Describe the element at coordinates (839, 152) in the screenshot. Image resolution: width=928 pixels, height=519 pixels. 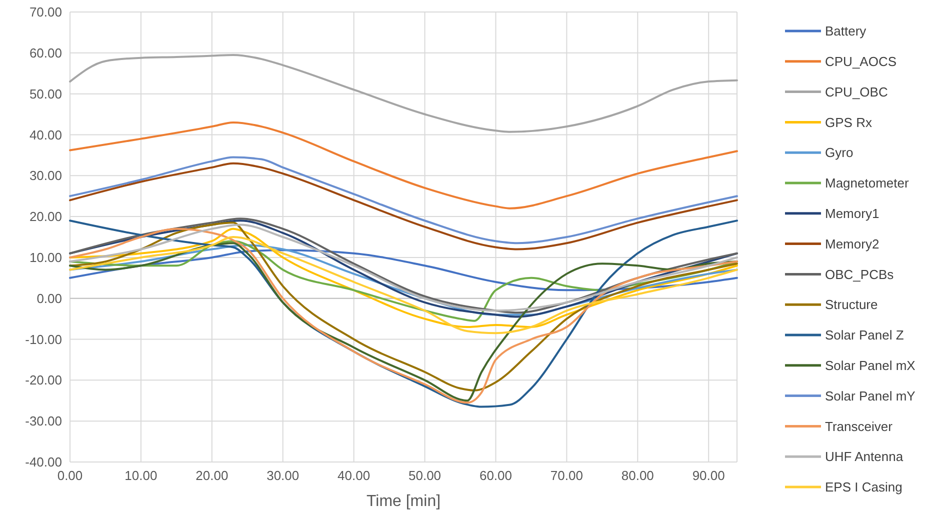
I see `legend-label: Gyro` at that location.